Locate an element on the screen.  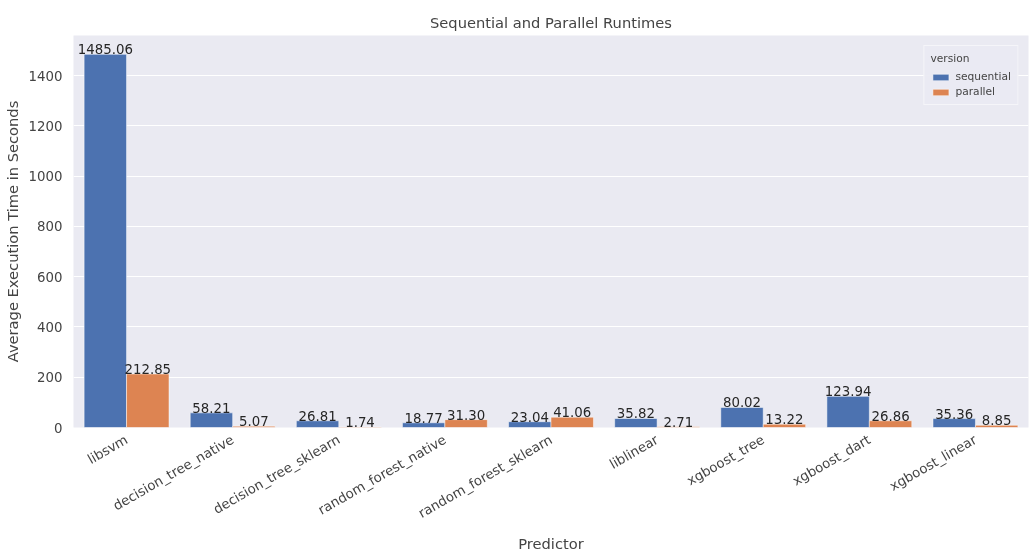
data-label: 23.04 is located at coordinates (529, 417).